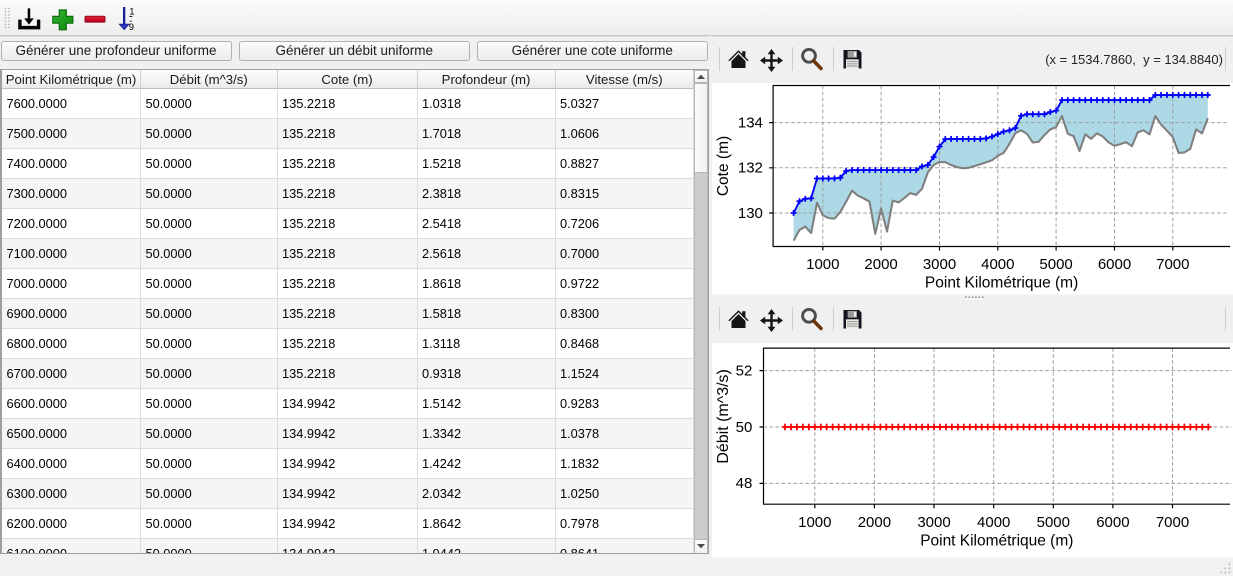 The height and width of the screenshot is (576, 1233). Describe the element at coordinates (749, 168) in the screenshot. I see `svg-text: 132` at that location.